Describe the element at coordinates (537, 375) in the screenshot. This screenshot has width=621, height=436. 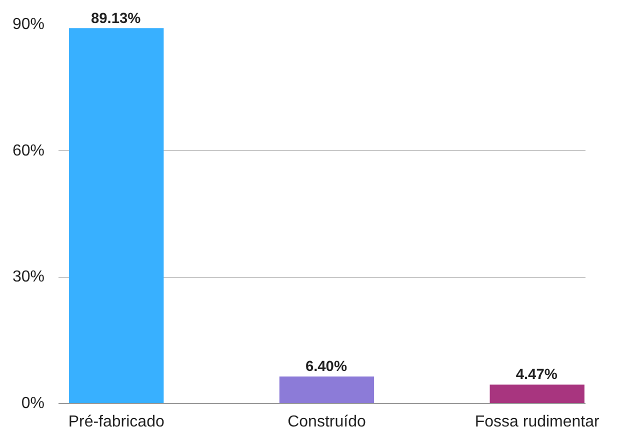
I see `data-label: 4.47%` at that location.